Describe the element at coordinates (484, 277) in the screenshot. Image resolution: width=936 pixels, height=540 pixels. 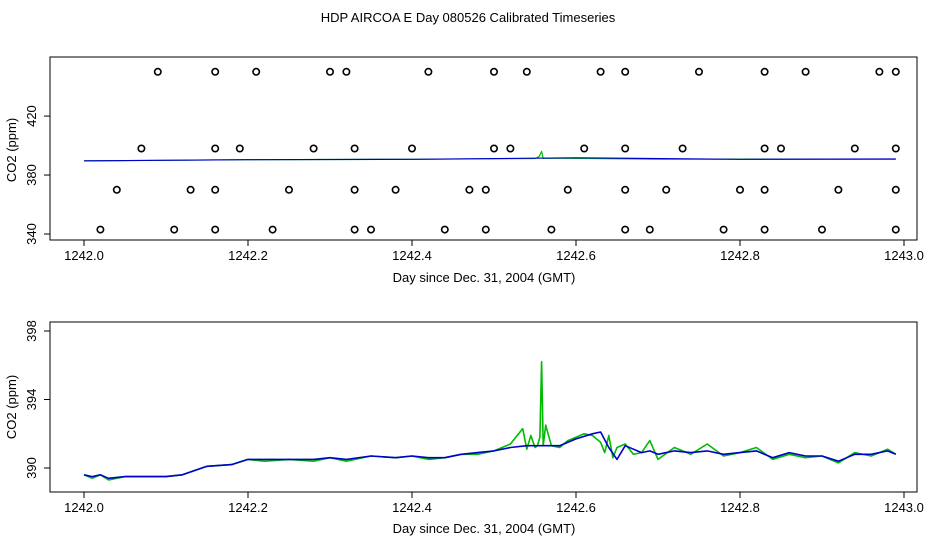
I see `panel-1-x-label: Day since Dec. 31, 2004 (GMT)` at that location.